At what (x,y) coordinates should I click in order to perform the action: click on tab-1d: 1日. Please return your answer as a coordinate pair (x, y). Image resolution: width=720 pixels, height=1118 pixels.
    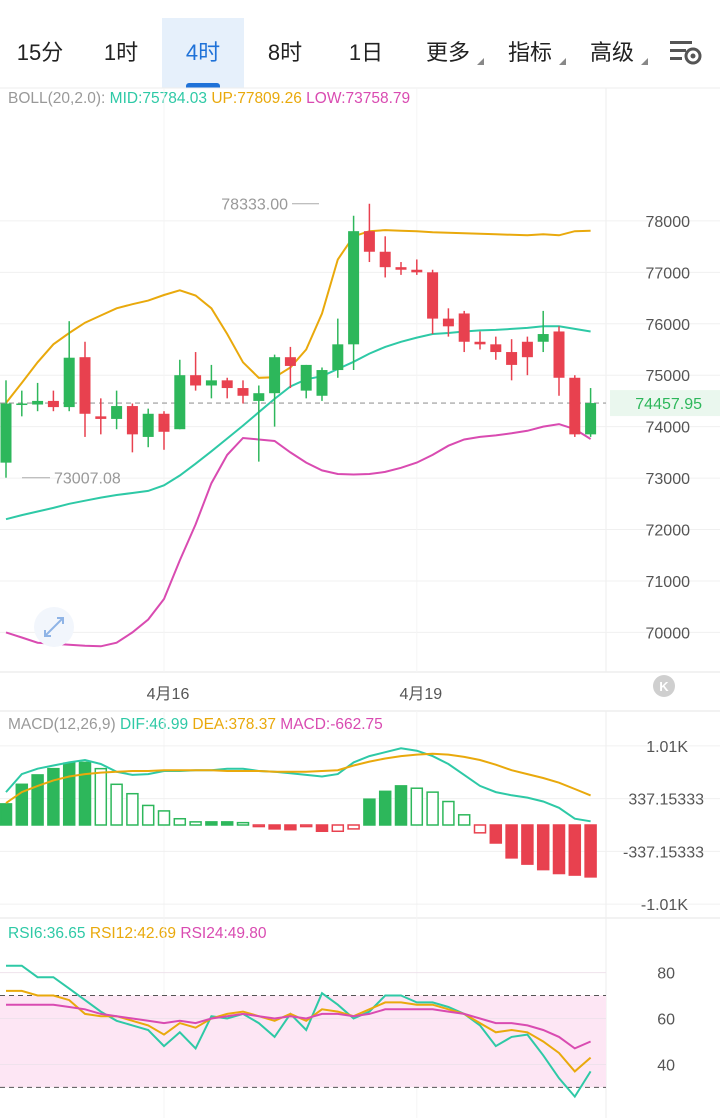
    Looking at the image, I should click on (366, 52).